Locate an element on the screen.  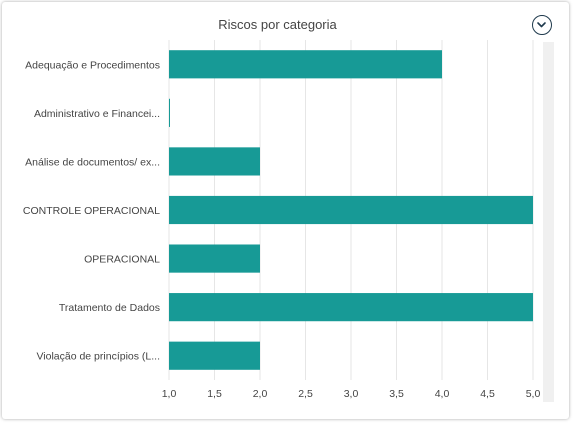
scrollbar-track is located at coordinates (548, 222).